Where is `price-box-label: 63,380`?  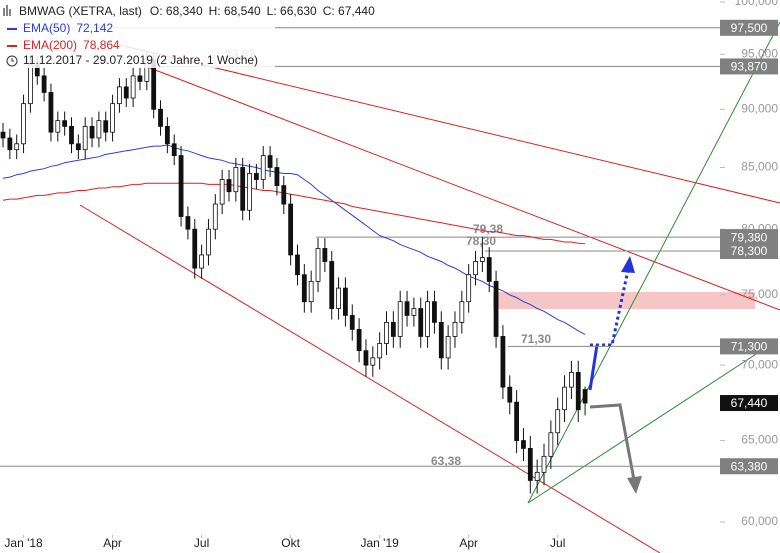
price-box-label: 63,380 is located at coordinates (749, 466).